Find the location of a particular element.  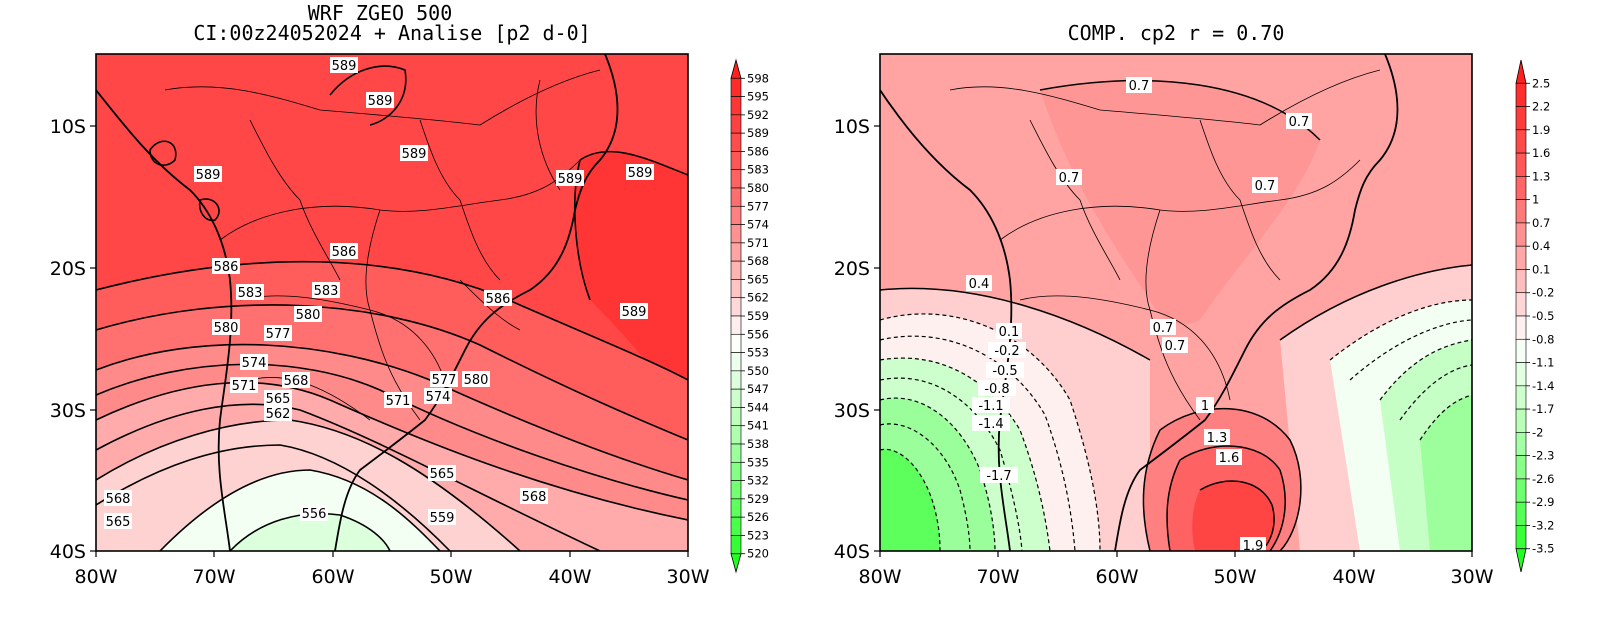

contour-label: 574 is located at coordinates (254, 362).